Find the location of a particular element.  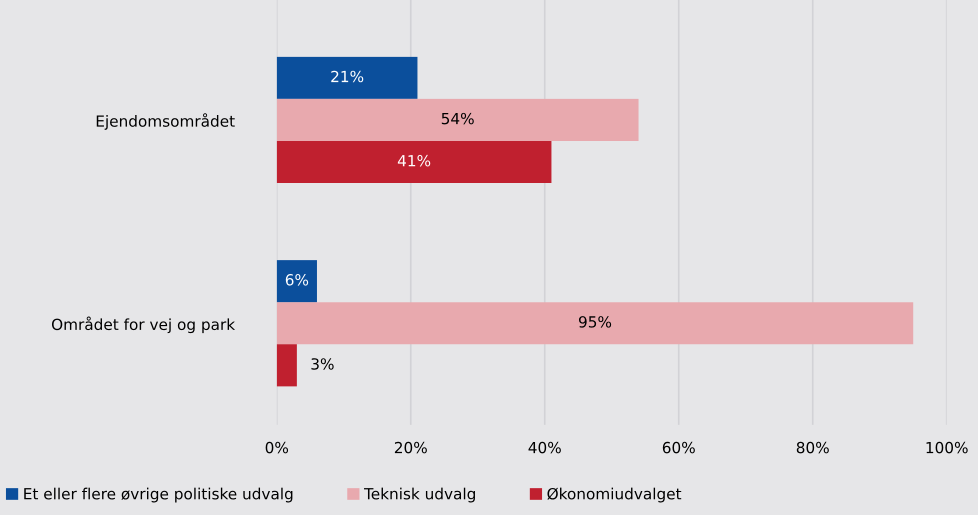

x-tick-label: 100% is located at coordinates (947, 448).